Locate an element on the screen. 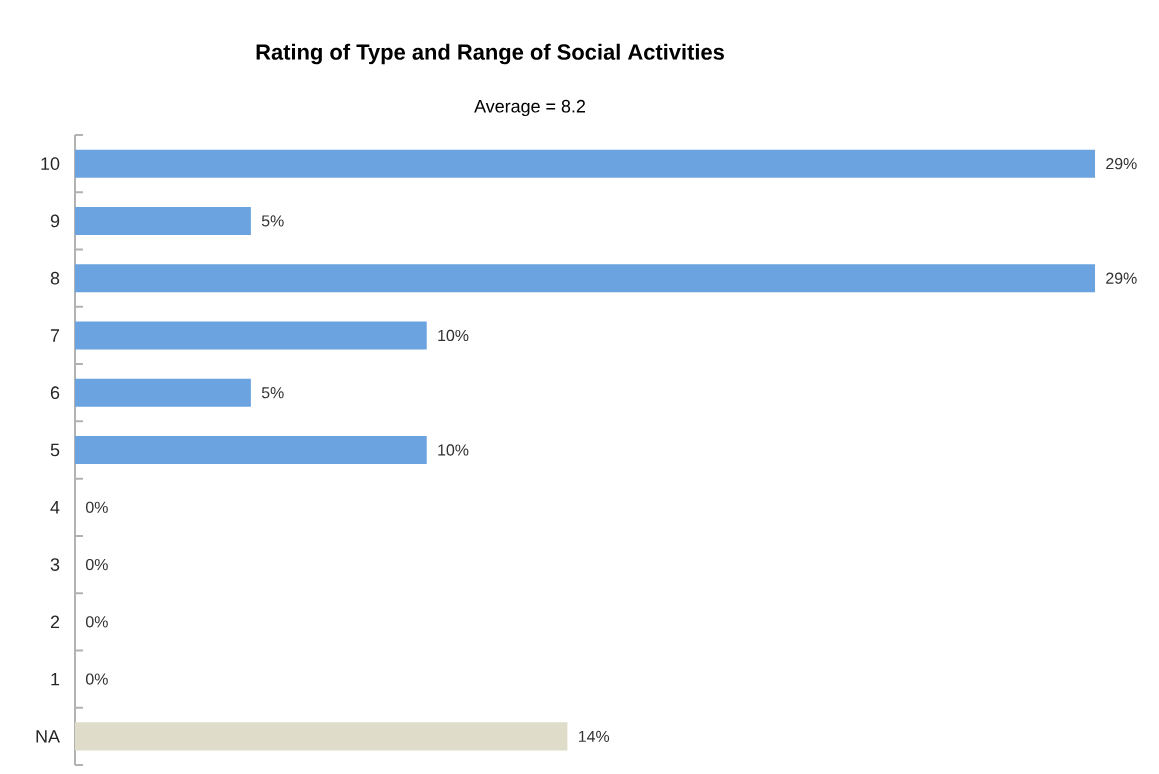 The height and width of the screenshot is (774, 1159). y-tick-label: 2 is located at coordinates (55, 622).